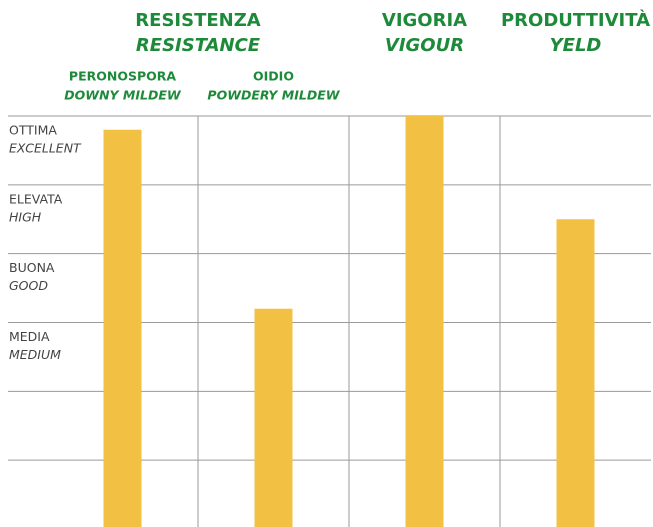 The image size is (653, 527). What do you see at coordinates (123, 95) in the screenshot?
I see `category-label-en: DOWNY MILDEW` at bounding box center [123, 95].